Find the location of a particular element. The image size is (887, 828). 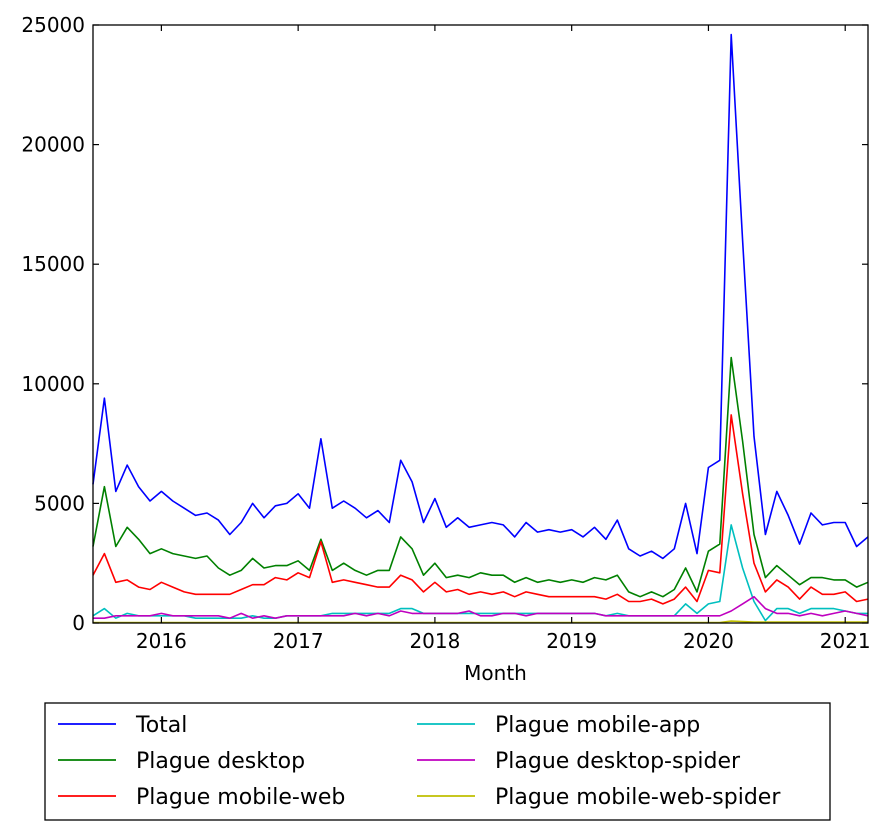

legend-label: Plague desktop-spider is located at coordinates (618, 761).